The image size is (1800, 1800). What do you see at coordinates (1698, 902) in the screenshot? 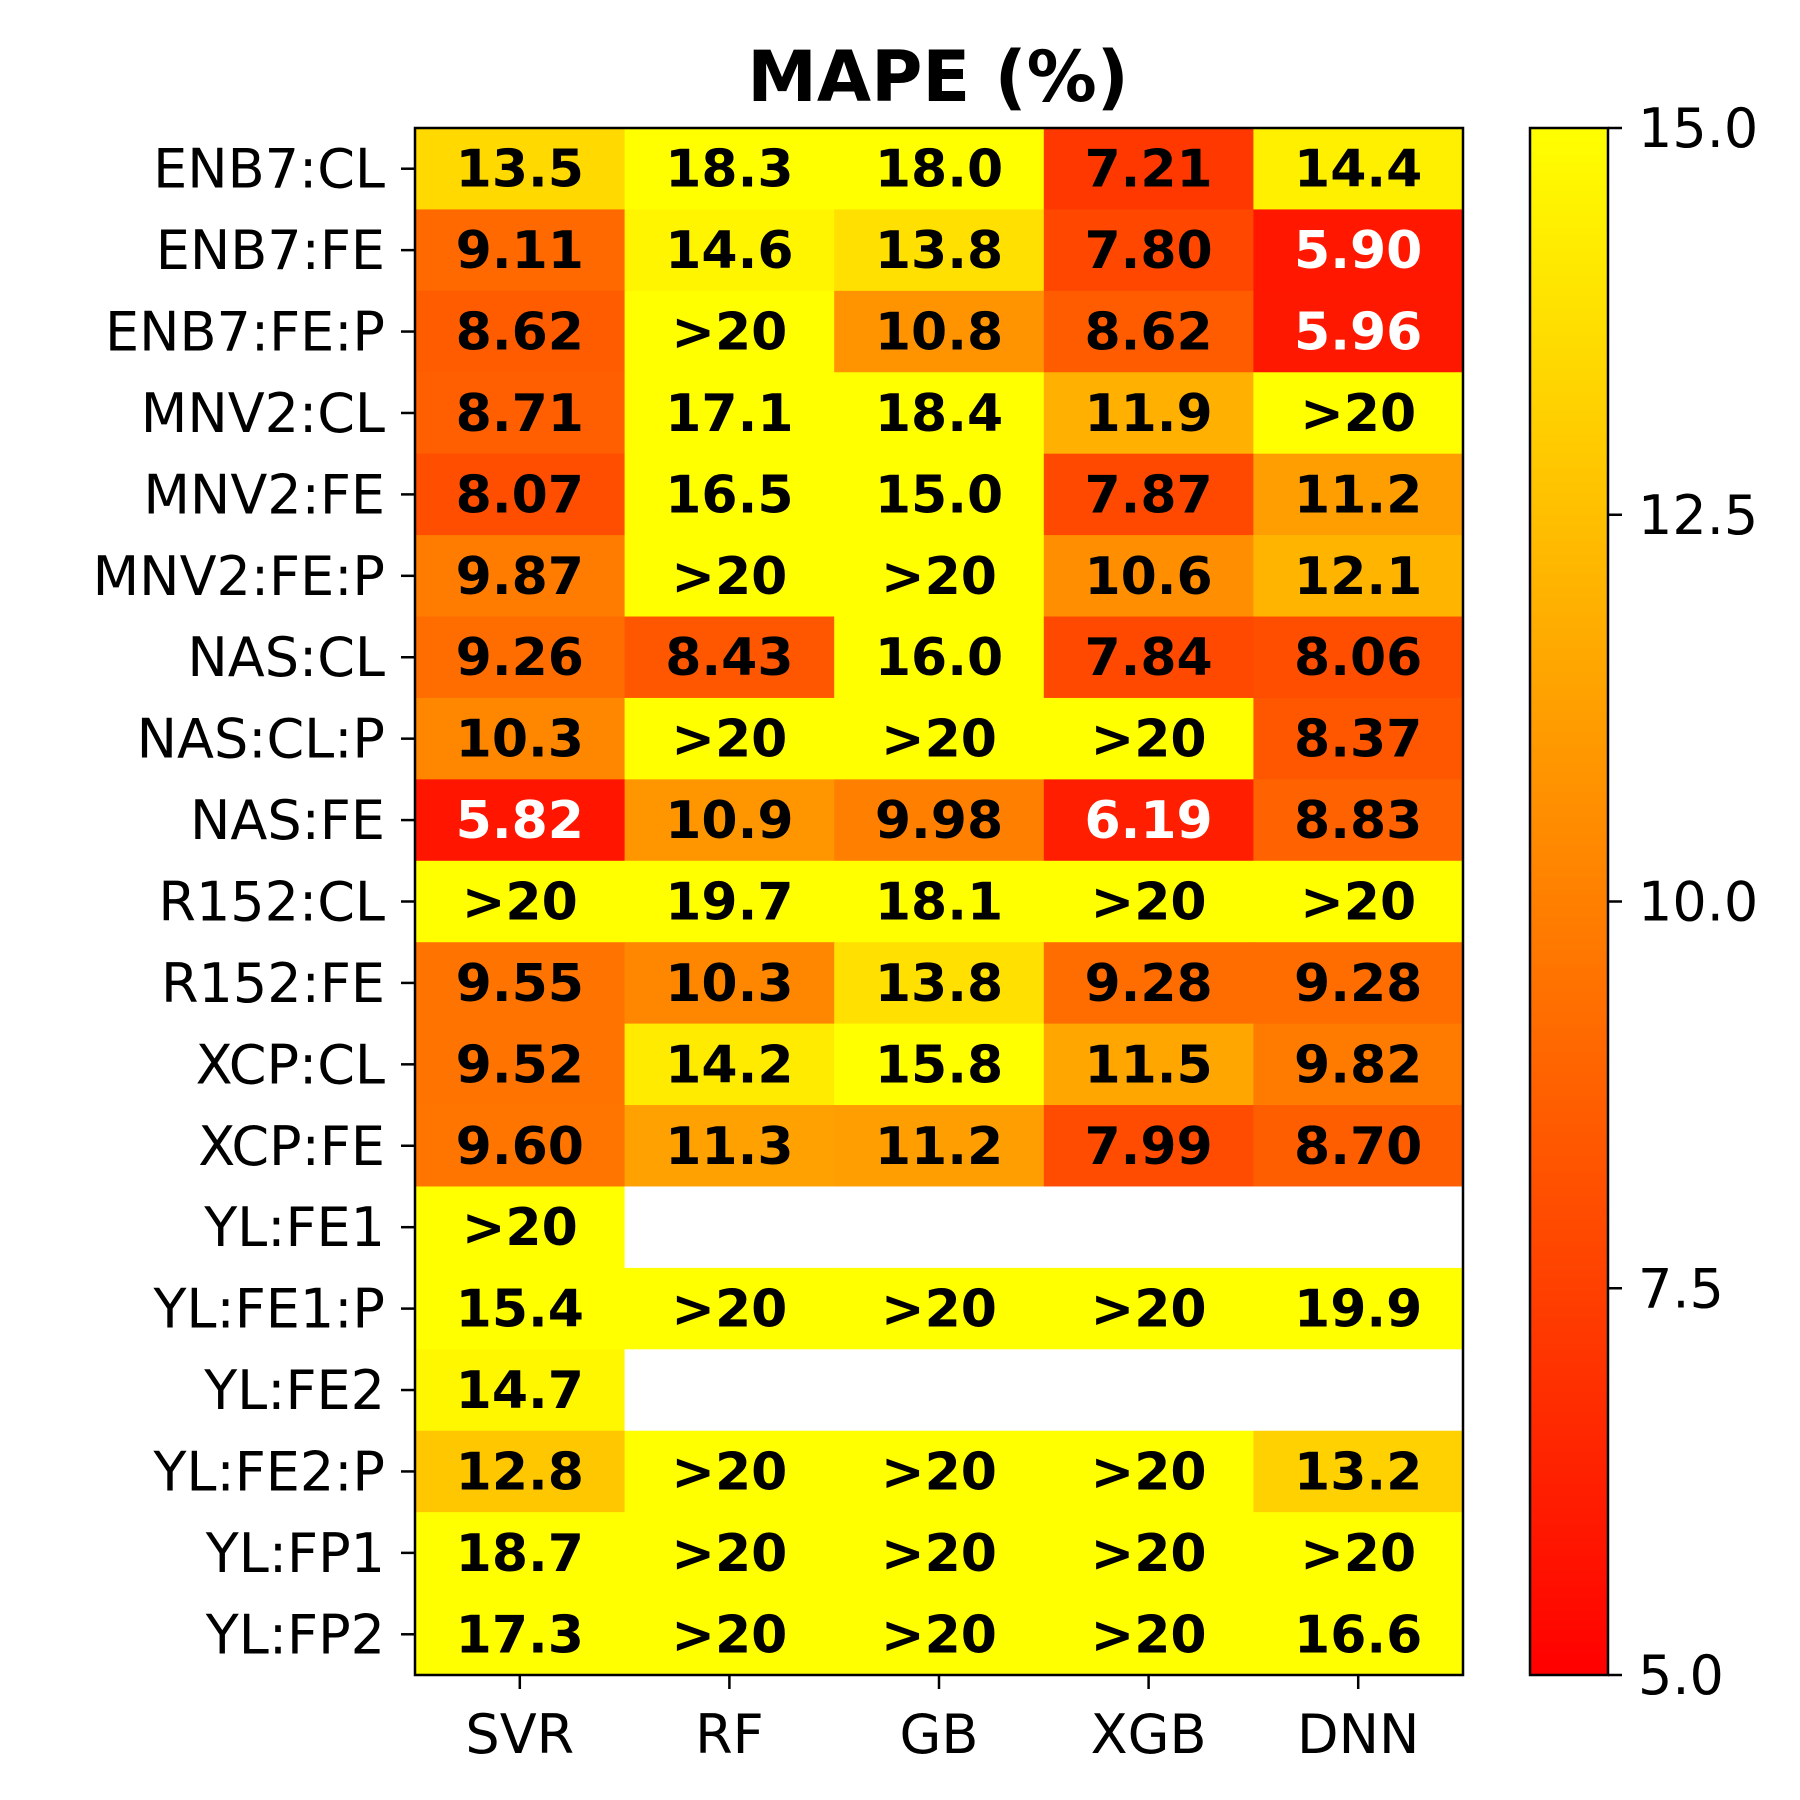
I see `colorbar-tick-label: 10.0` at bounding box center [1698, 902].